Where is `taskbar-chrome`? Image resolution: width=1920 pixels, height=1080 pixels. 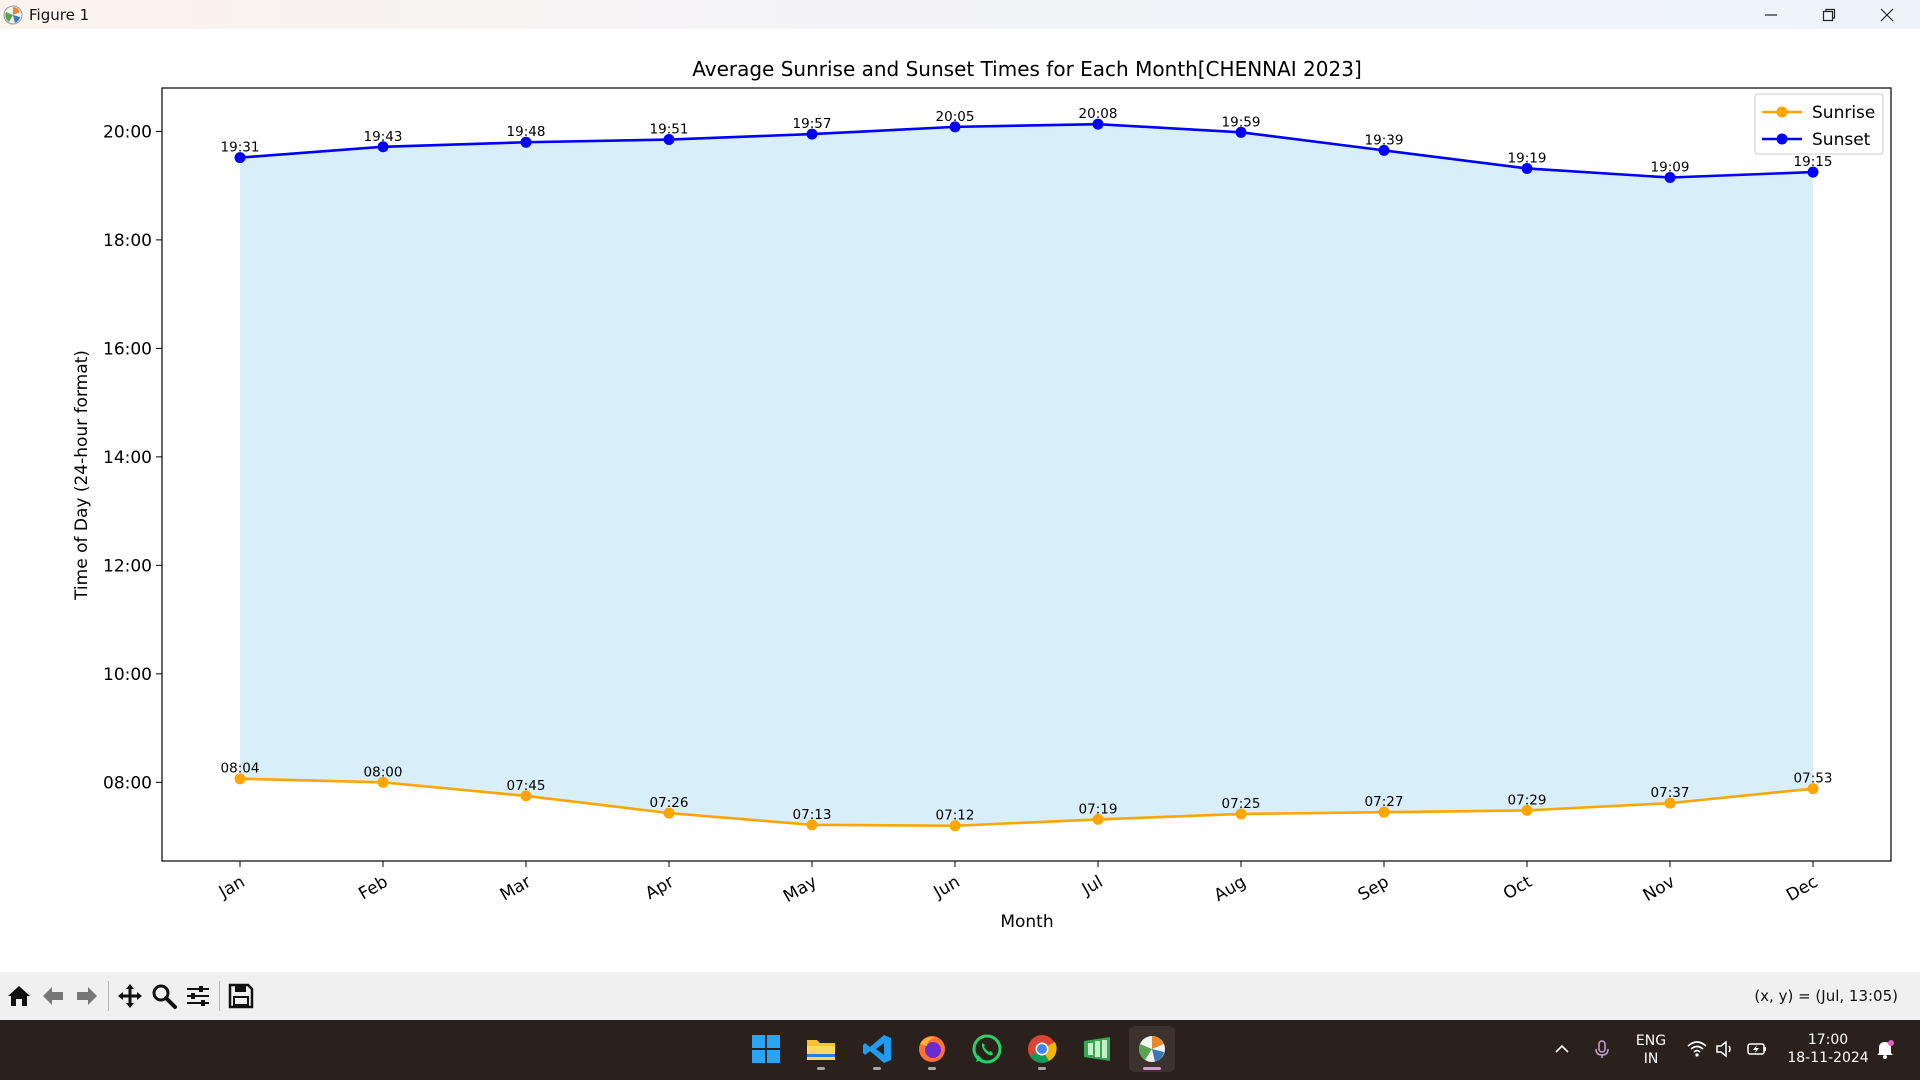
taskbar-chrome is located at coordinates (1042, 1049).